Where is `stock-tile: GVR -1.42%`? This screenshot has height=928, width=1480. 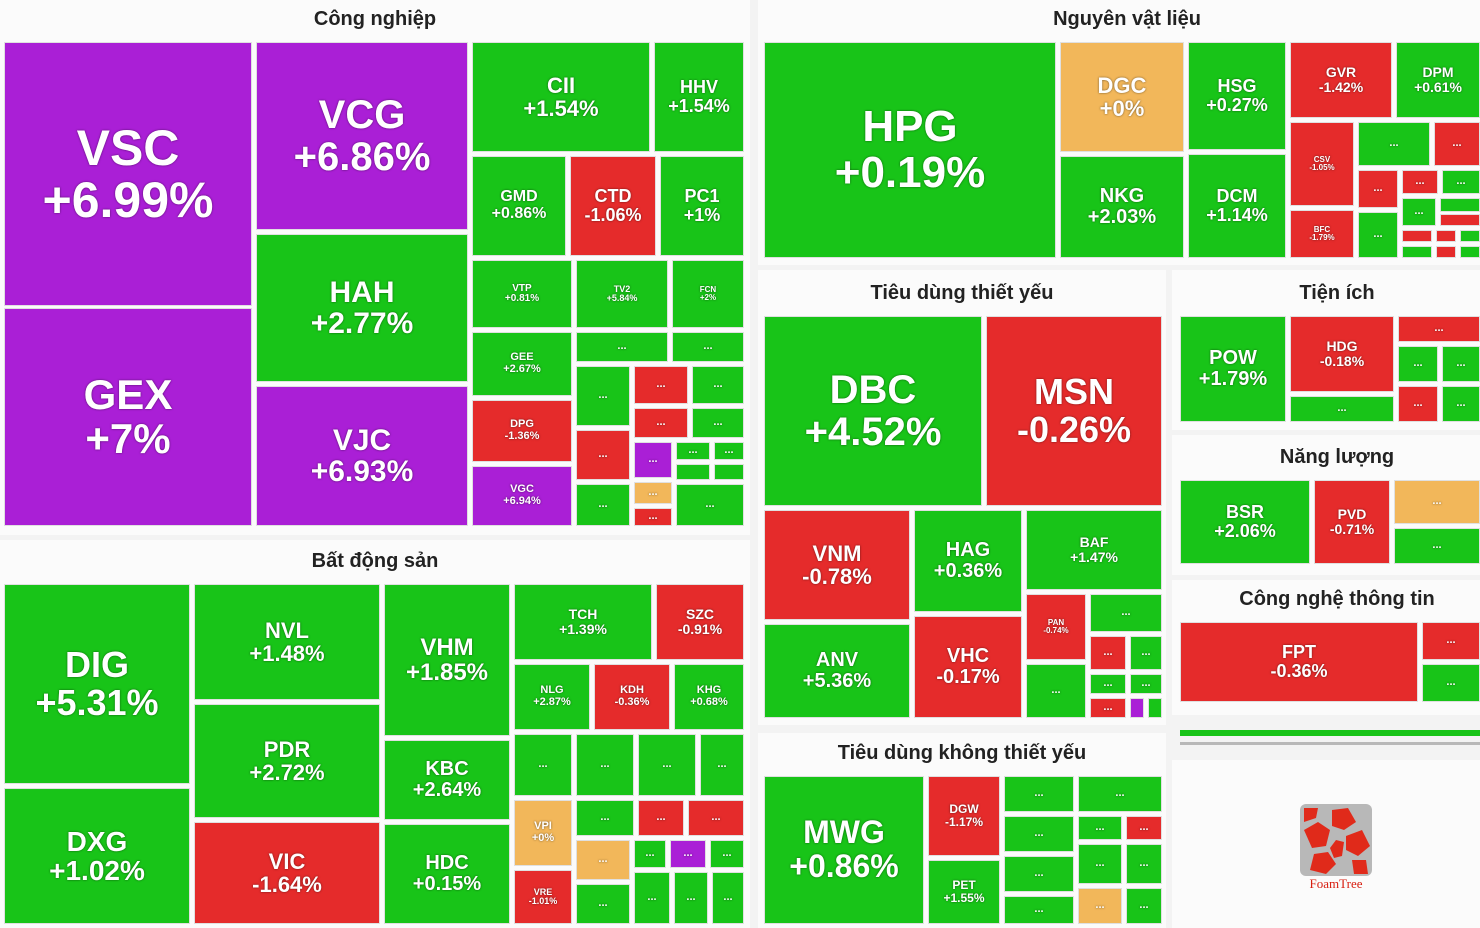 stock-tile: GVR -1.42% is located at coordinates (1341, 80).